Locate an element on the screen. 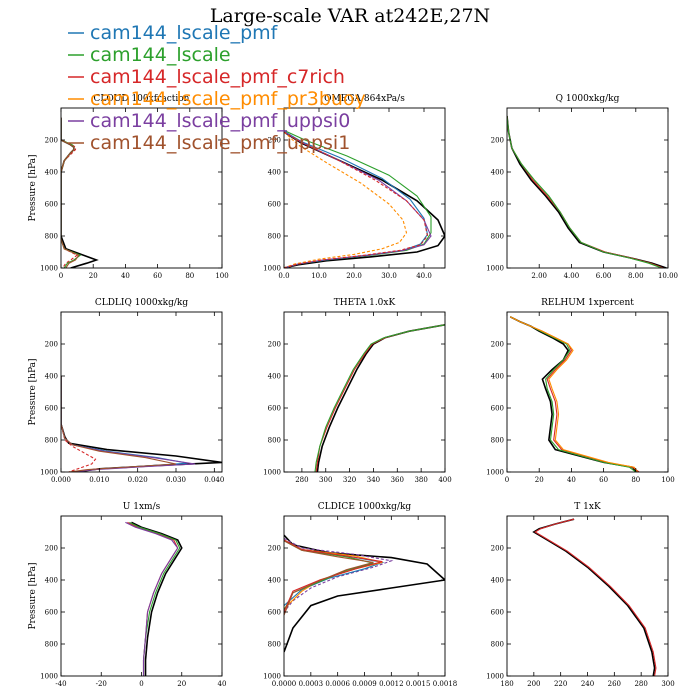 Image resolution: width=700 pixels, height=700 pixels. panel-title: T 1xK is located at coordinates (587, 507).